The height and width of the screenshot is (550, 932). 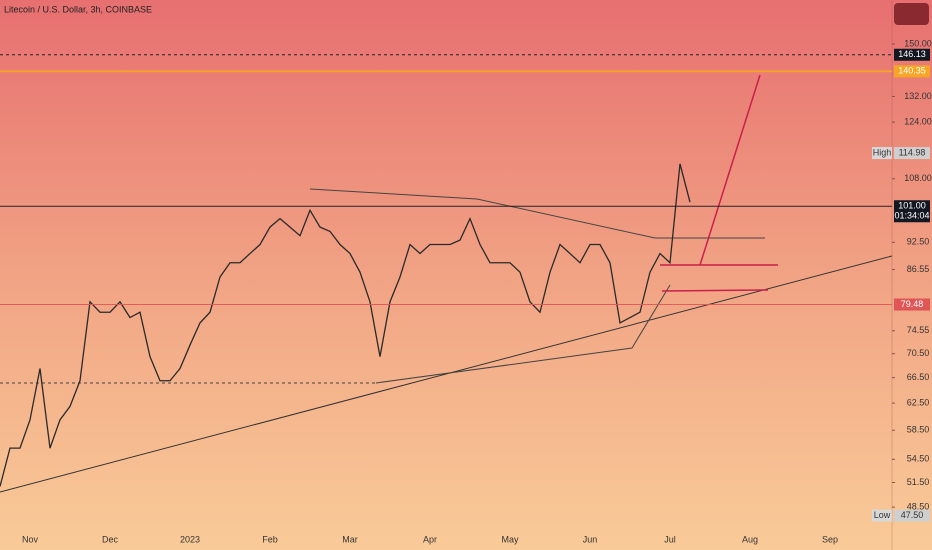 What do you see at coordinates (190, 539) in the screenshot?
I see `x-tick-label: 2023` at bounding box center [190, 539].